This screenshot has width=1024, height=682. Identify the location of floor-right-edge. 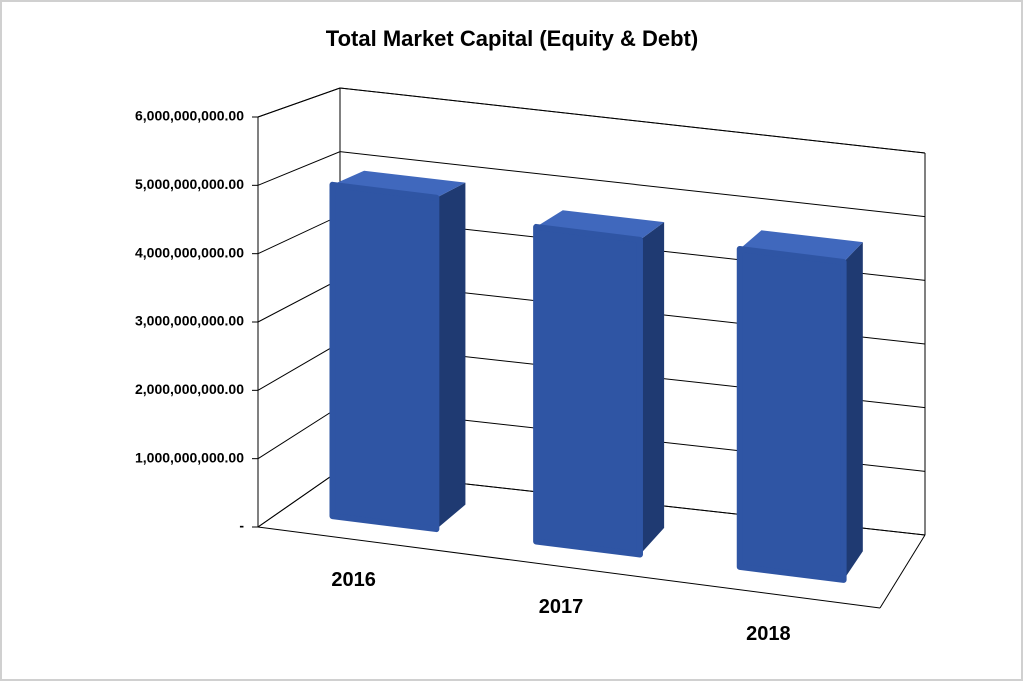
(902, 571).